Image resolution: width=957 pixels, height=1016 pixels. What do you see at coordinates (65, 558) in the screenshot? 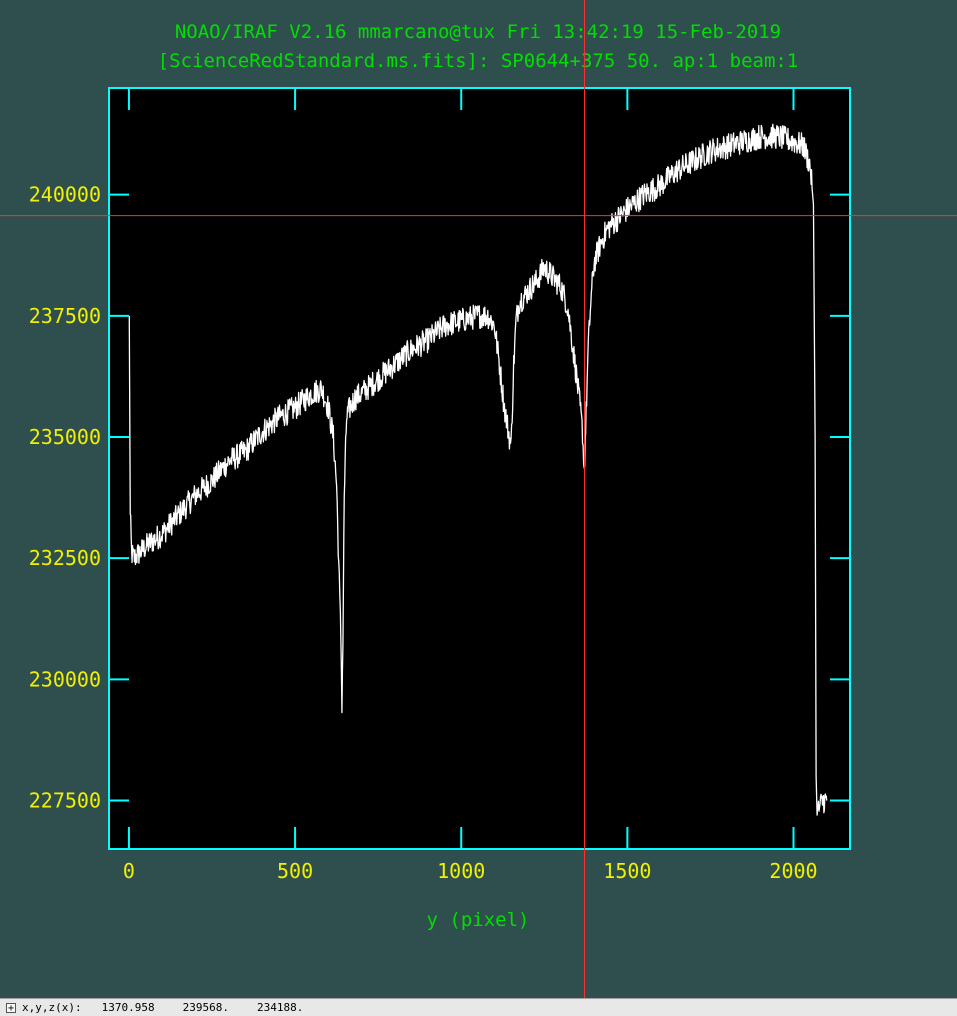
I see `y-tick-label: 232500` at bounding box center [65, 558].